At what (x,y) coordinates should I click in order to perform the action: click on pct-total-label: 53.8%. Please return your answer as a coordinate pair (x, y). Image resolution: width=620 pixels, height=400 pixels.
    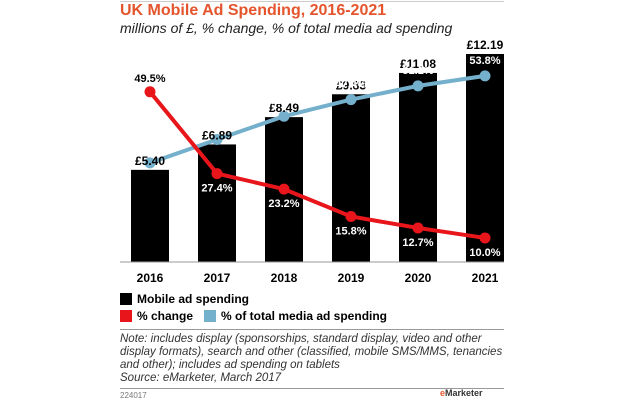
    Looking at the image, I should click on (484, 61).